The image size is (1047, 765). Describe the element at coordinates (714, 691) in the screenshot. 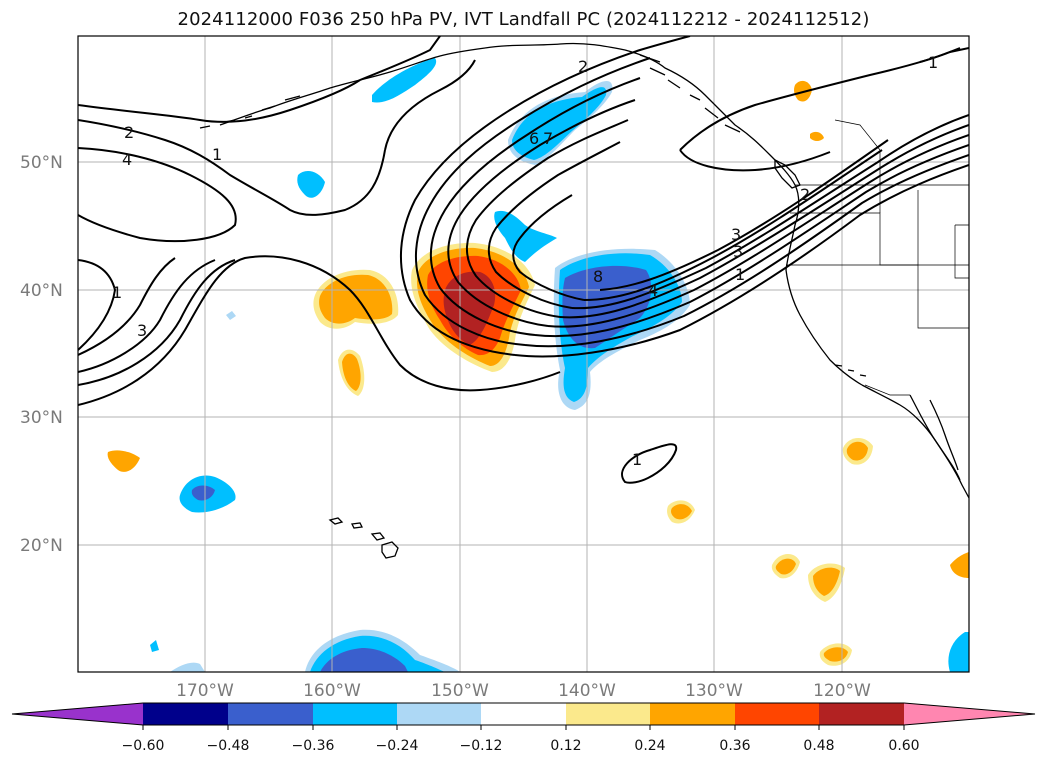

I see `lon-label: 130°W` at that location.